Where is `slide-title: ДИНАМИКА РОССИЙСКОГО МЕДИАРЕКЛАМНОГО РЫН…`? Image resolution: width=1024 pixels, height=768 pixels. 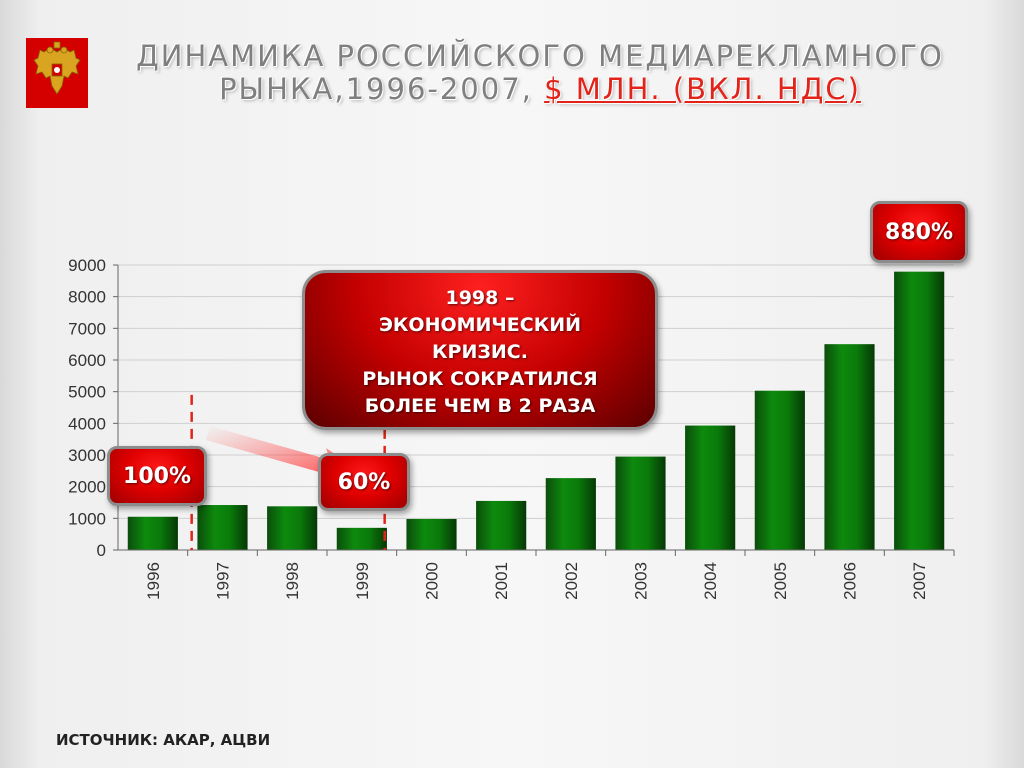
slide-title: ДИНАМИКА РОССИЙСКОГО МЕДИАРЕКЛАМНОГО РЫН… is located at coordinates (540, 73).